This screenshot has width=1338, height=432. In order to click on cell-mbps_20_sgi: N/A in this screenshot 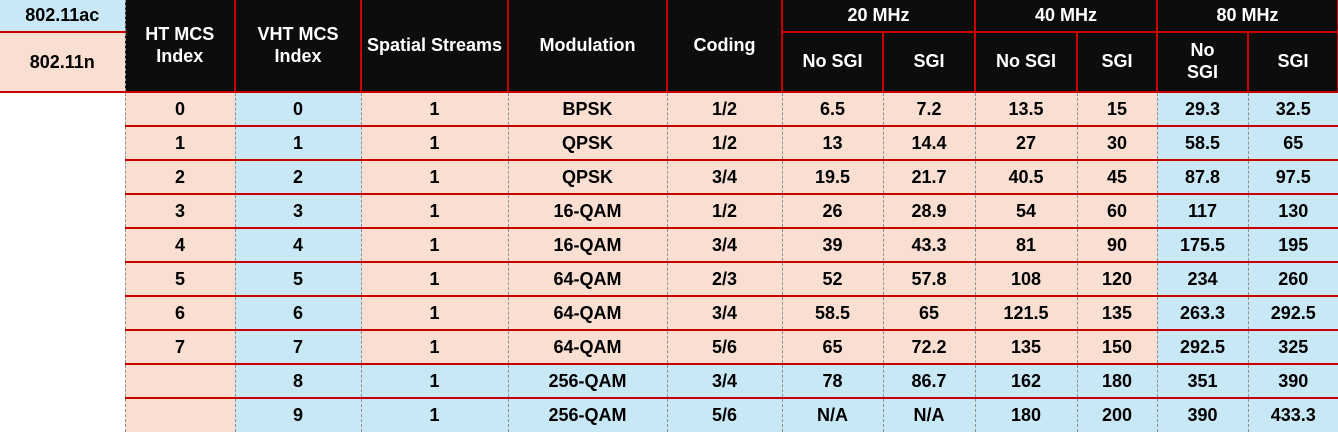, I will do `click(929, 414)`.